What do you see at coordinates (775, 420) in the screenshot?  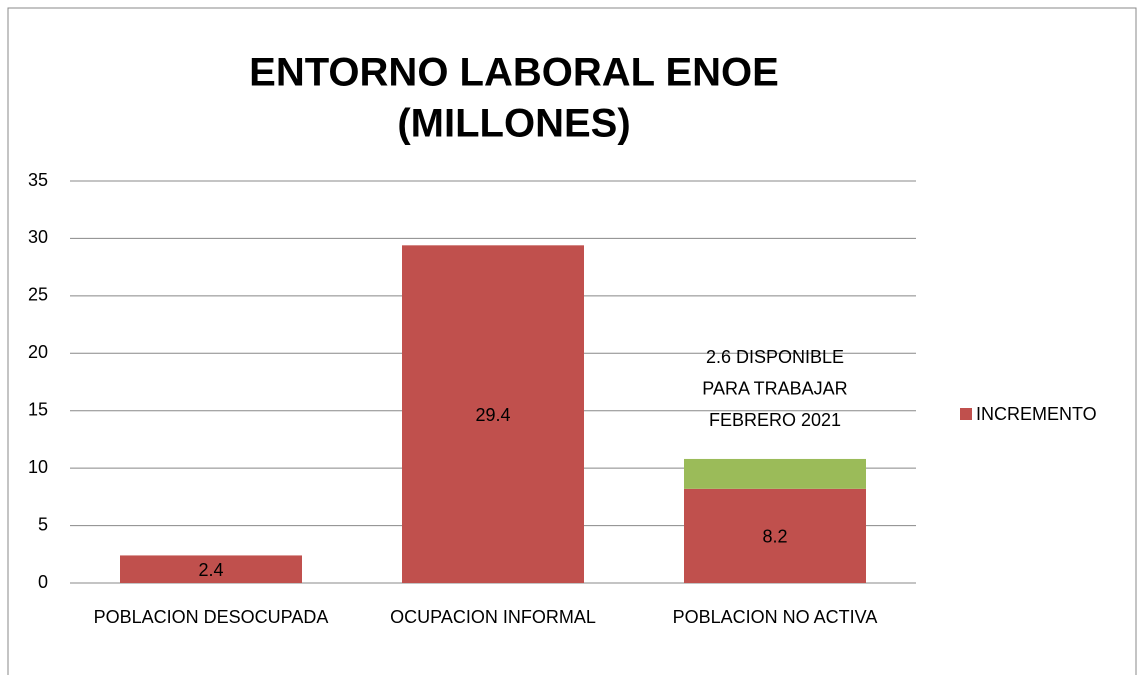 I see `annotation: FEBRERO 2021` at bounding box center [775, 420].